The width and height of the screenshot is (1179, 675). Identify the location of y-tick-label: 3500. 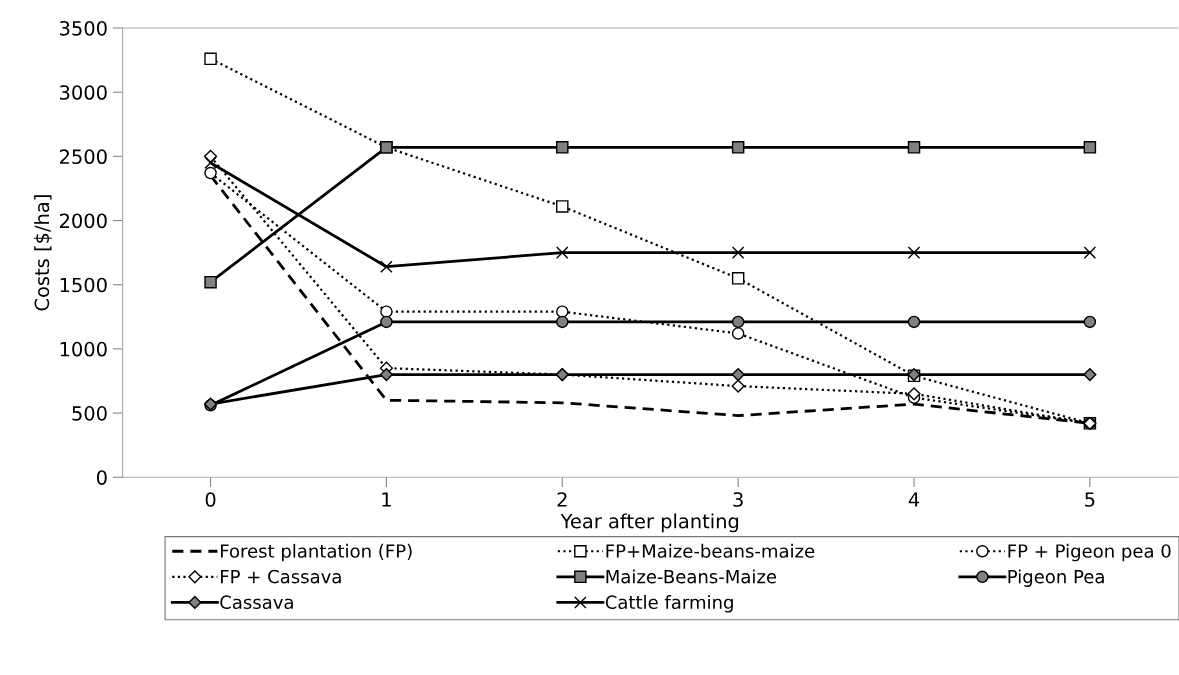
(83, 28).